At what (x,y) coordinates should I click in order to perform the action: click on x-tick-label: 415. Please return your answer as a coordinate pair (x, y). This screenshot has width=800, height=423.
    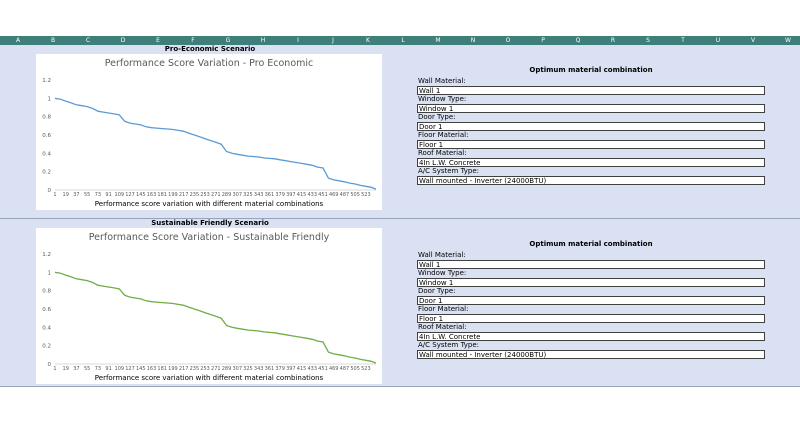
    Looking at the image, I should click on (302, 195).